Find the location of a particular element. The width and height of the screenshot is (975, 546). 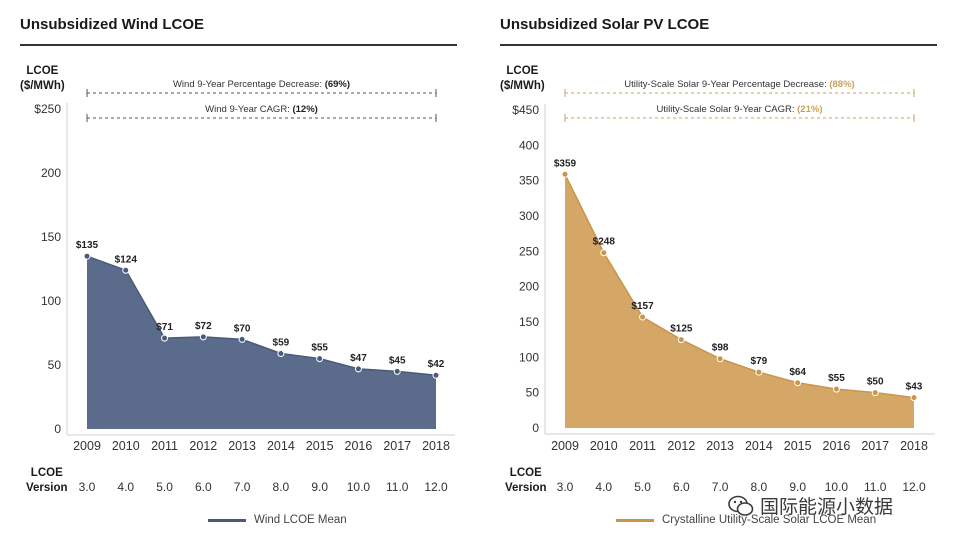

wind-x-tick-label: 2013 is located at coordinates (242, 446).